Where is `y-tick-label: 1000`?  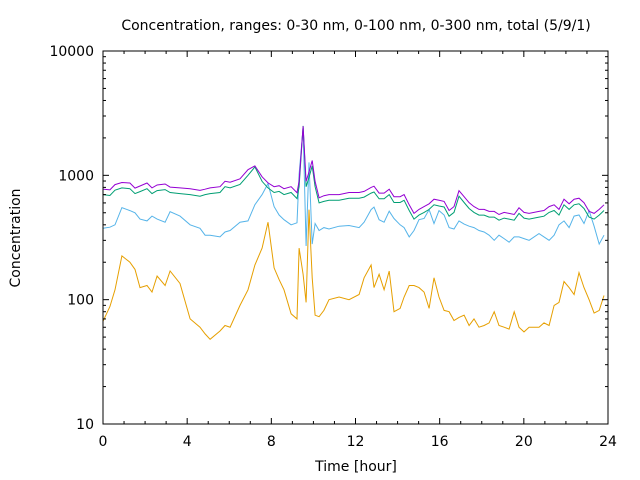
y-tick-label: 1000 is located at coordinates (76, 176).